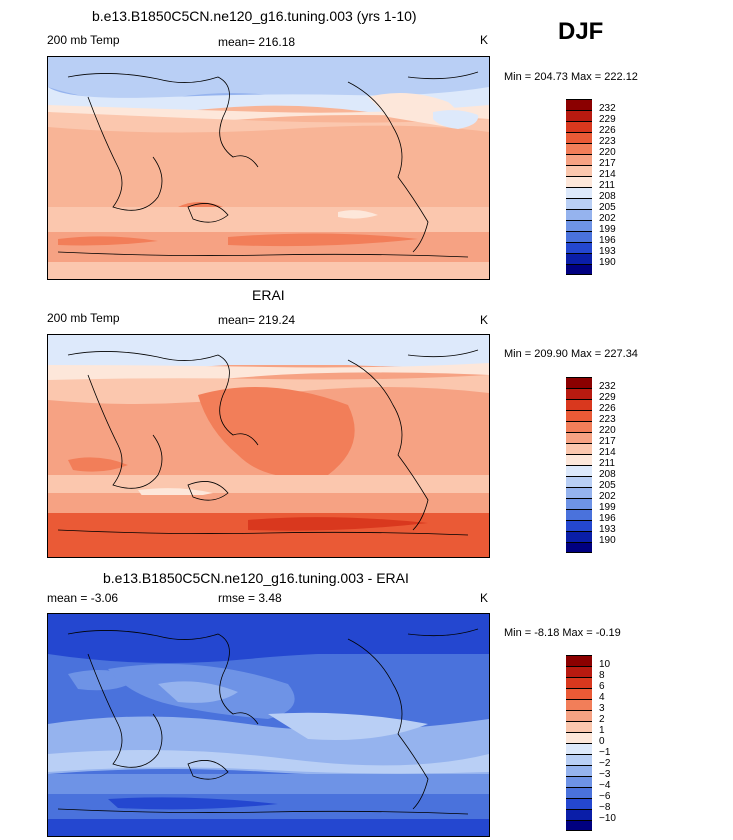 The image size is (733, 840). I want to click on cbar-label: 0, so click(602, 741).